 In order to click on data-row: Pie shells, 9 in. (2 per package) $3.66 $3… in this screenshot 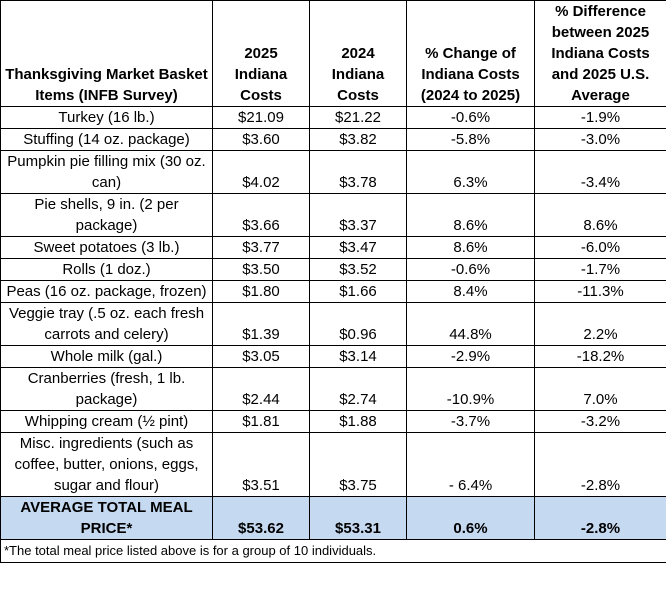, I will do `click(333, 215)`.